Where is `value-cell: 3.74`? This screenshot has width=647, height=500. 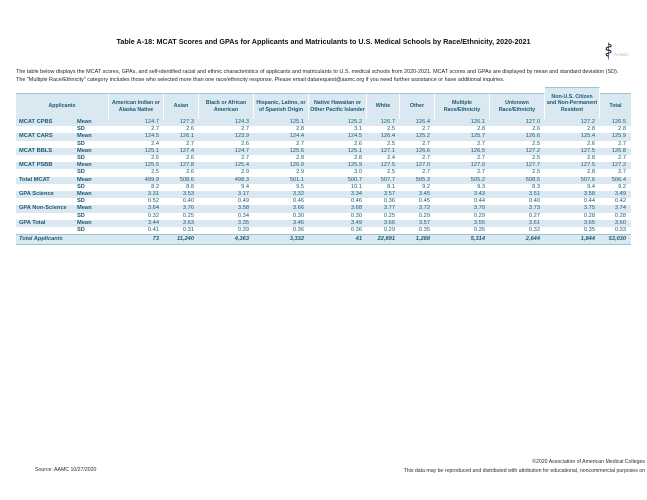 value-cell: 3.74 is located at coordinates (615, 209).